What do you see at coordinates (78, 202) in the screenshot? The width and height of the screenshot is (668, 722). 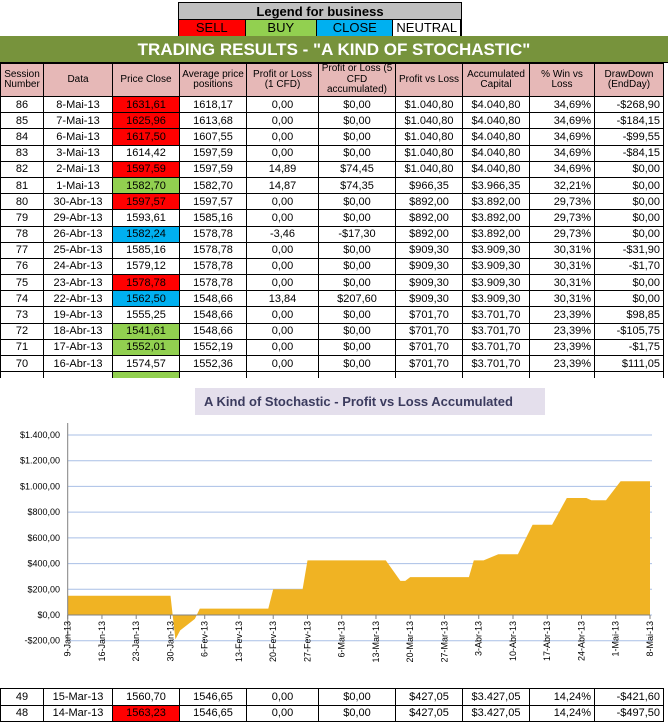 I see `cell-1: 30-Abr-13` at bounding box center [78, 202].